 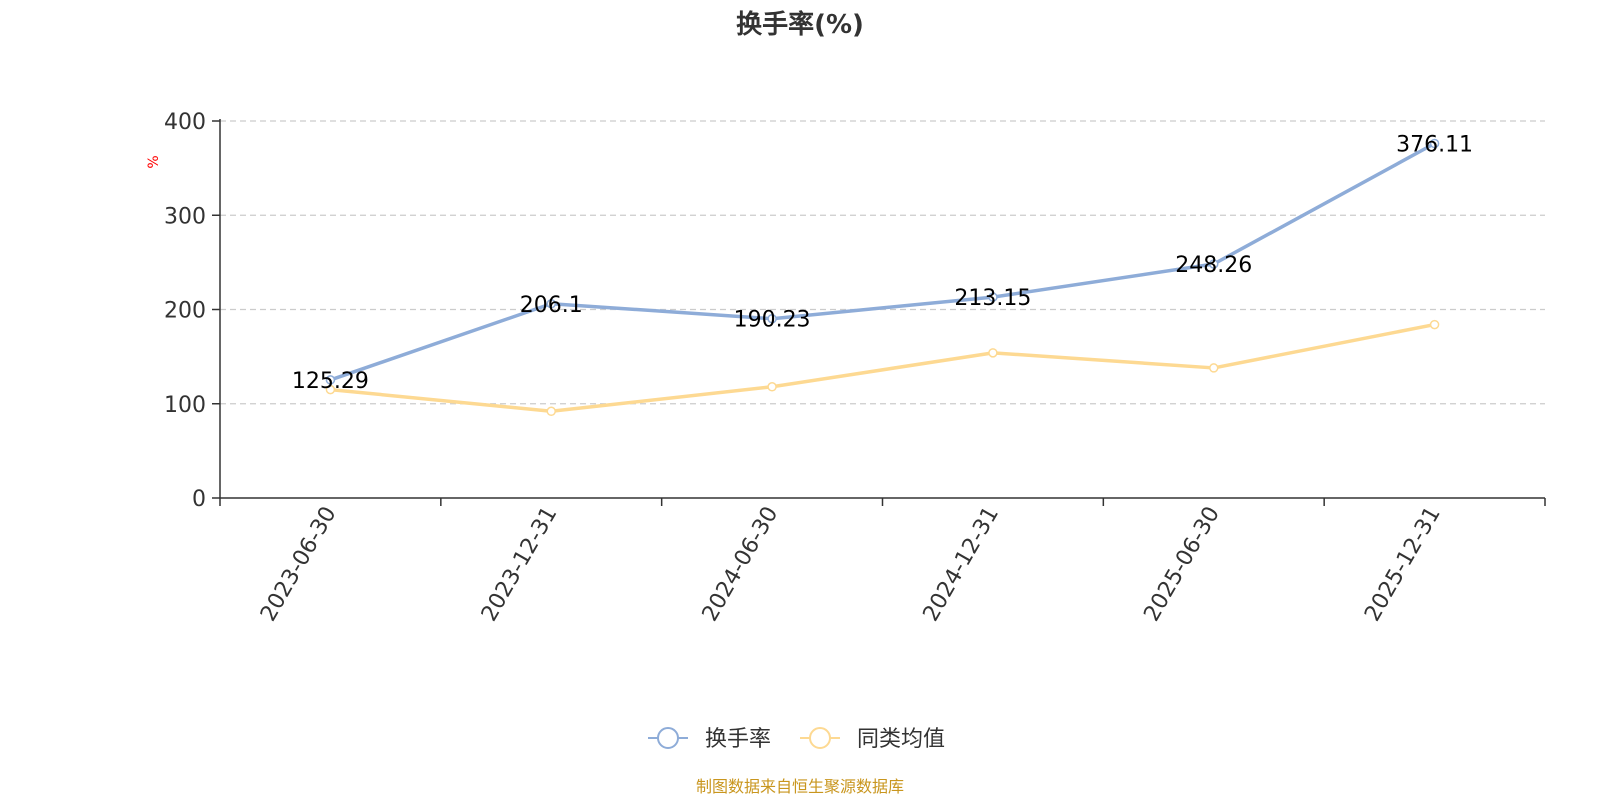 What do you see at coordinates (820, 738) in the screenshot?
I see `legend-marker-peer-average` at bounding box center [820, 738].